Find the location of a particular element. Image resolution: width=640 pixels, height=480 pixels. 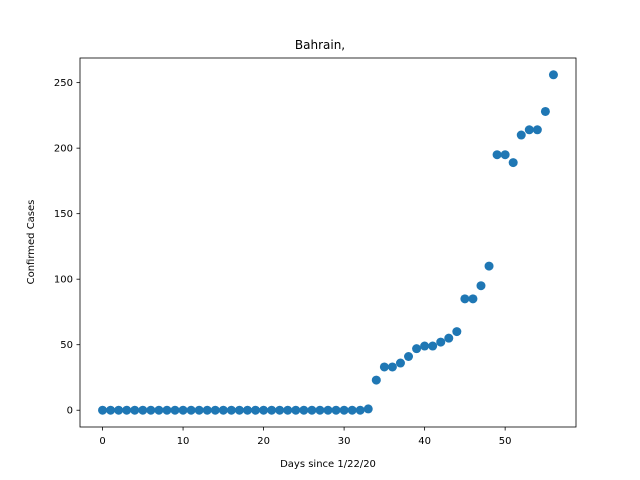

y-axis-ticks: 0 50 100 150 200 250 is located at coordinates (67, 247).